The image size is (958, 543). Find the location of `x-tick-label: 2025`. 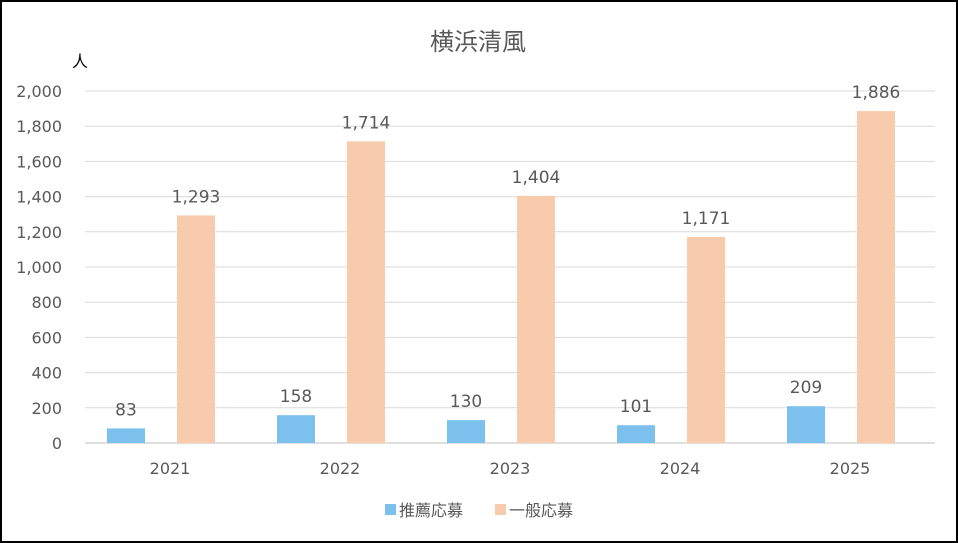

x-tick-label: 2025 is located at coordinates (850, 468).